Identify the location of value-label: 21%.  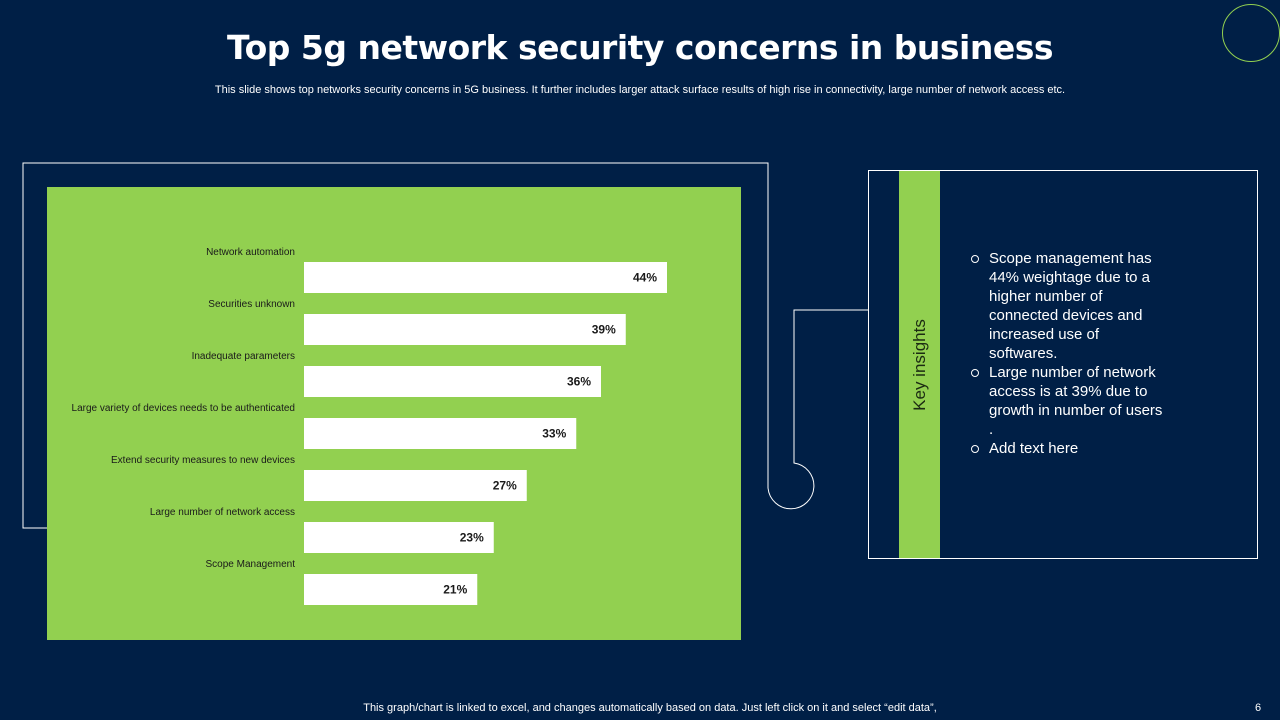
(455, 590).